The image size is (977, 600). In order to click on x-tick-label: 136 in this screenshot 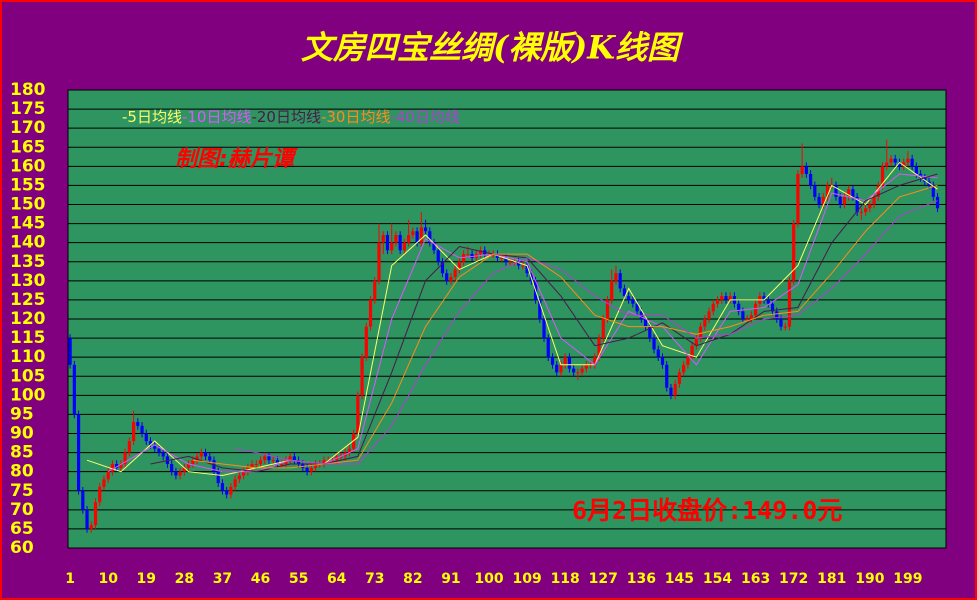, I will do `click(641, 579)`.